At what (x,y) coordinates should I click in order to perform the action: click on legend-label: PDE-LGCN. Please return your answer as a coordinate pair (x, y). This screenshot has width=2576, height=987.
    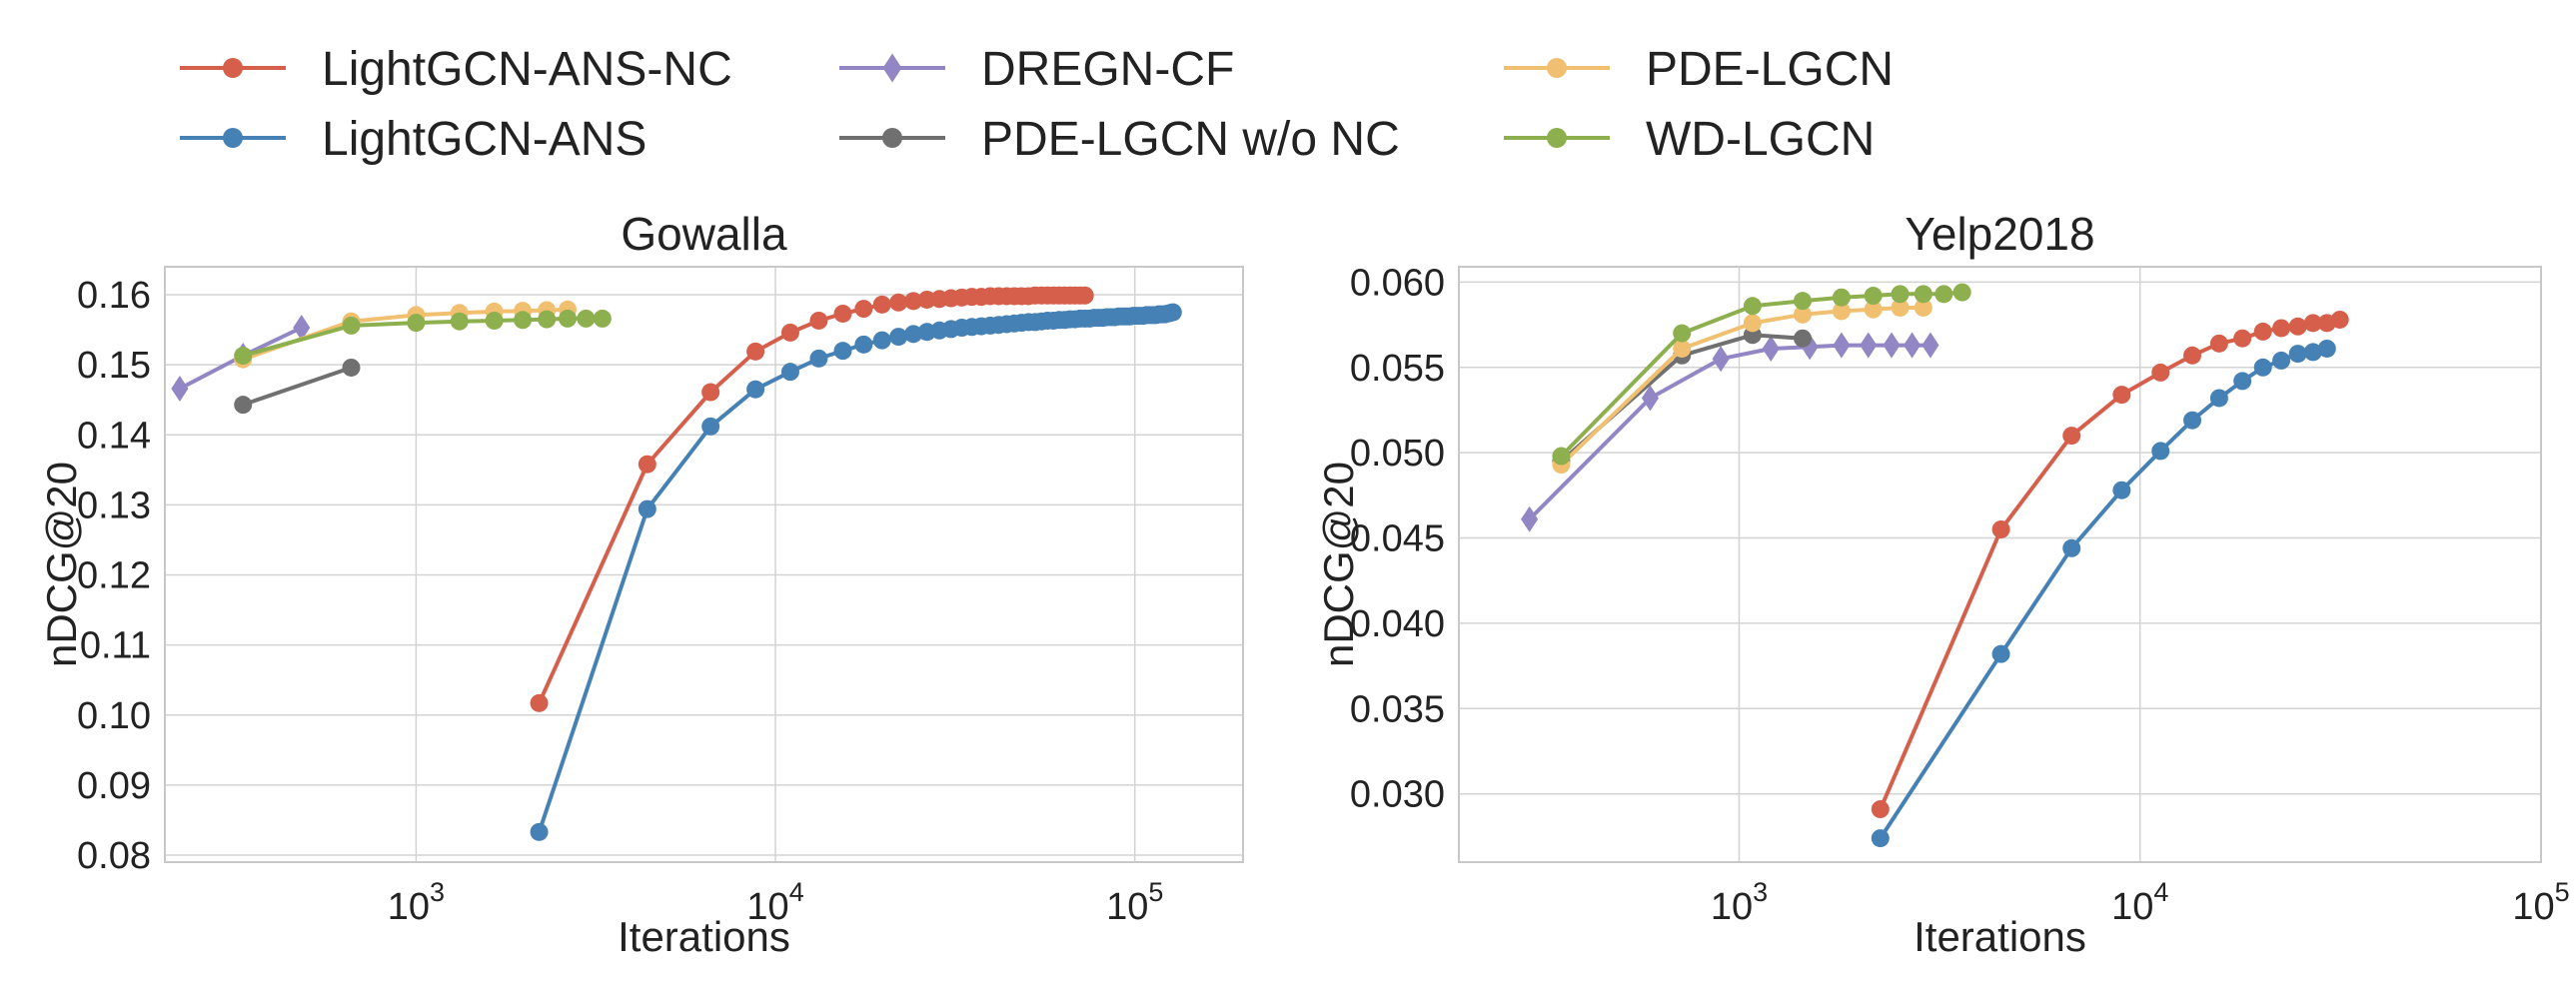
    Looking at the image, I should click on (1770, 69).